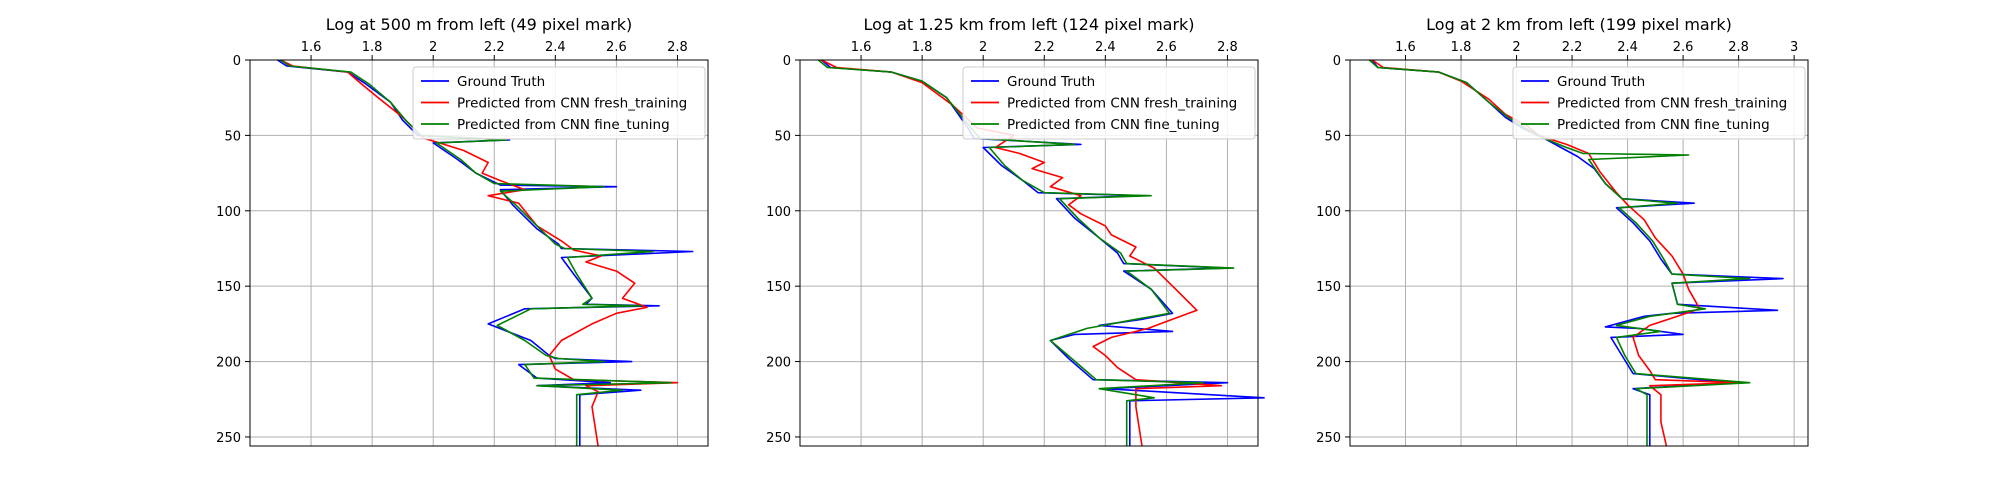  Describe the element at coordinates (479, 24) in the screenshot. I see `chart-title: Log at 500 m from left (49 pixel mark)` at that location.